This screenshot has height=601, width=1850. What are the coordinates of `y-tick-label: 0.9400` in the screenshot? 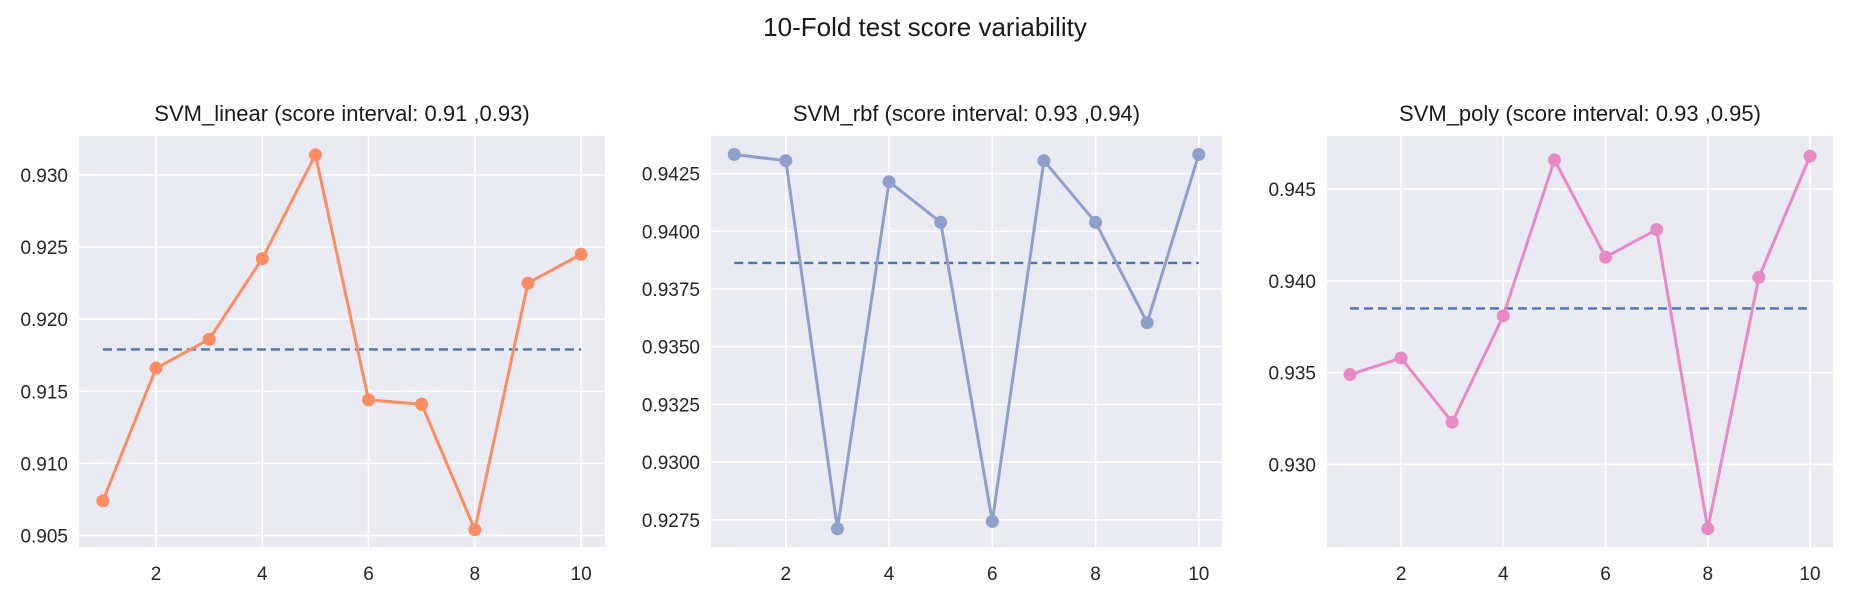 It's located at (671, 232).